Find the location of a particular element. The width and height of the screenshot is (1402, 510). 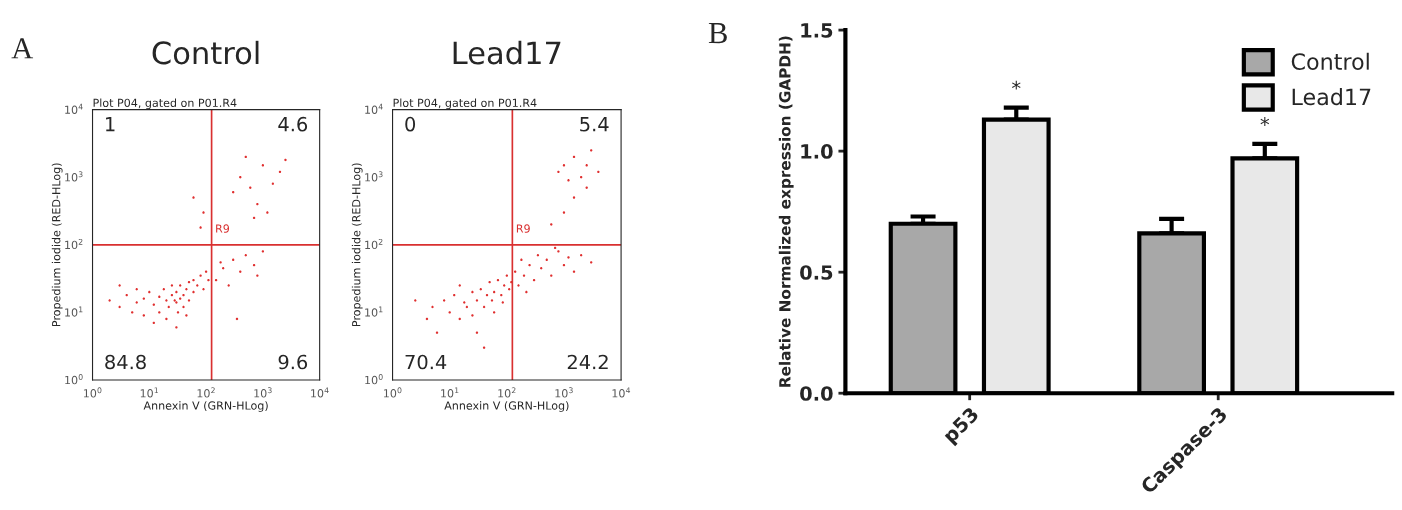

y-tick-label: 0.0 is located at coordinates (816, 393).